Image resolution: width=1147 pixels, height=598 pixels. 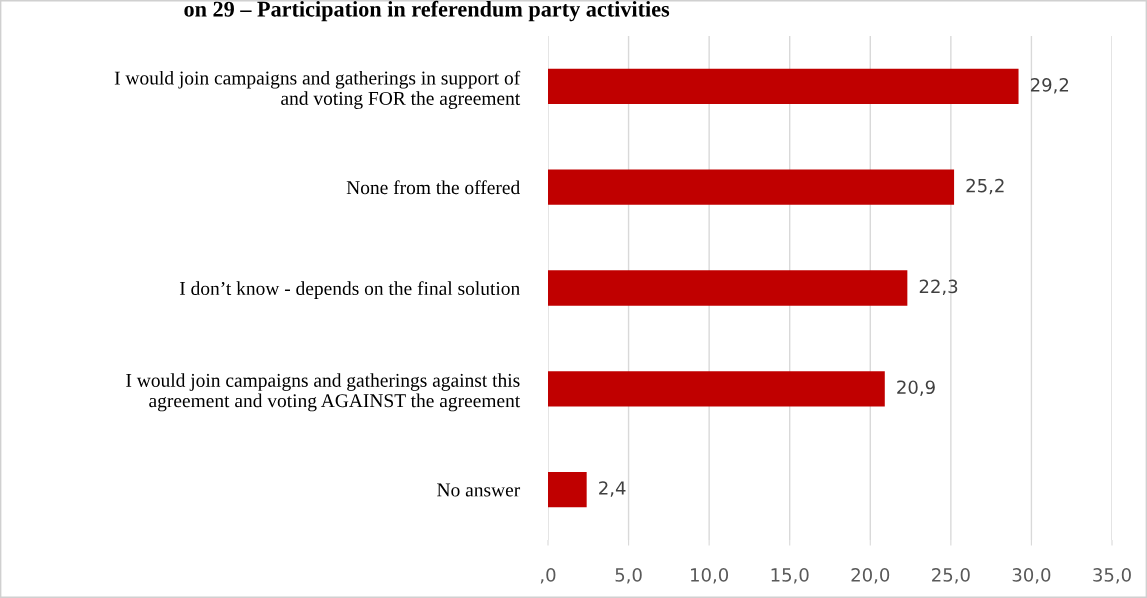 What do you see at coordinates (349, 290) in the screenshot?
I see `y-tick-label: I don’t know - depends on the final solution` at bounding box center [349, 290].